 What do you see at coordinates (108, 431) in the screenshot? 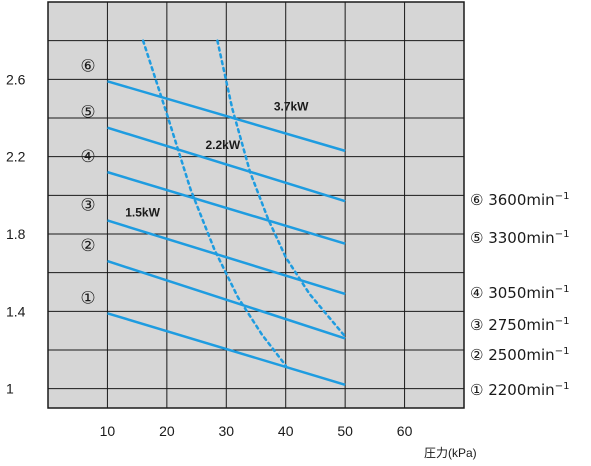
I see `x-tick-label: 10` at bounding box center [108, 431].